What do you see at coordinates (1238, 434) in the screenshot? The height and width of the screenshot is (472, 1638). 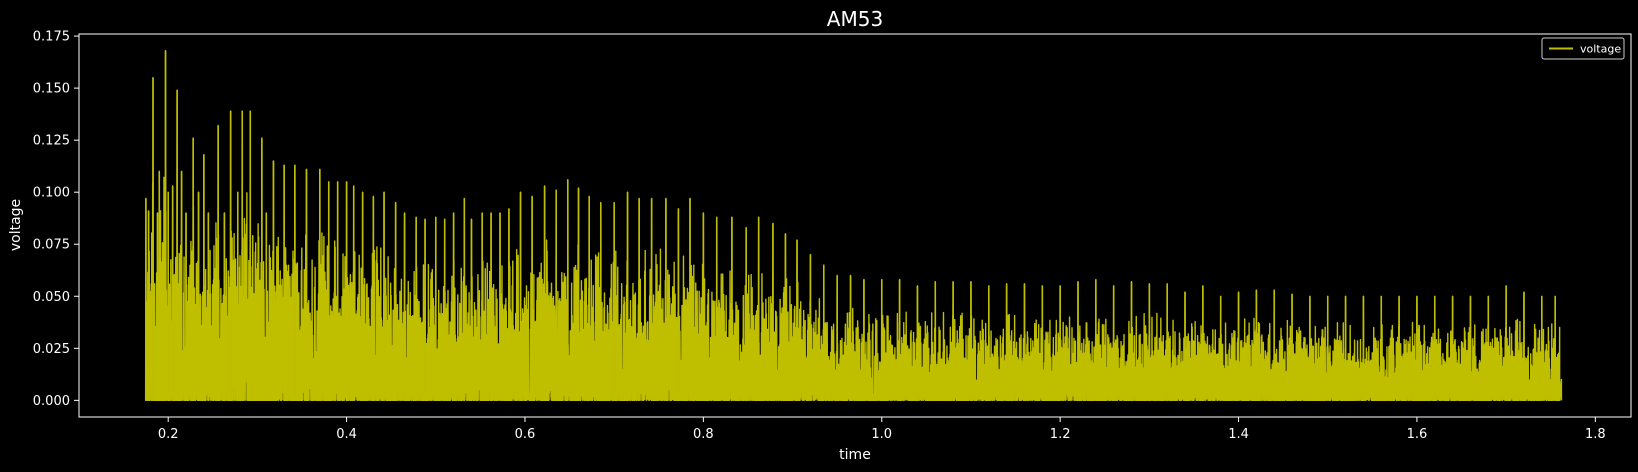 I see `x-tick-label: 1.4` at bounding box center [1238, 434].